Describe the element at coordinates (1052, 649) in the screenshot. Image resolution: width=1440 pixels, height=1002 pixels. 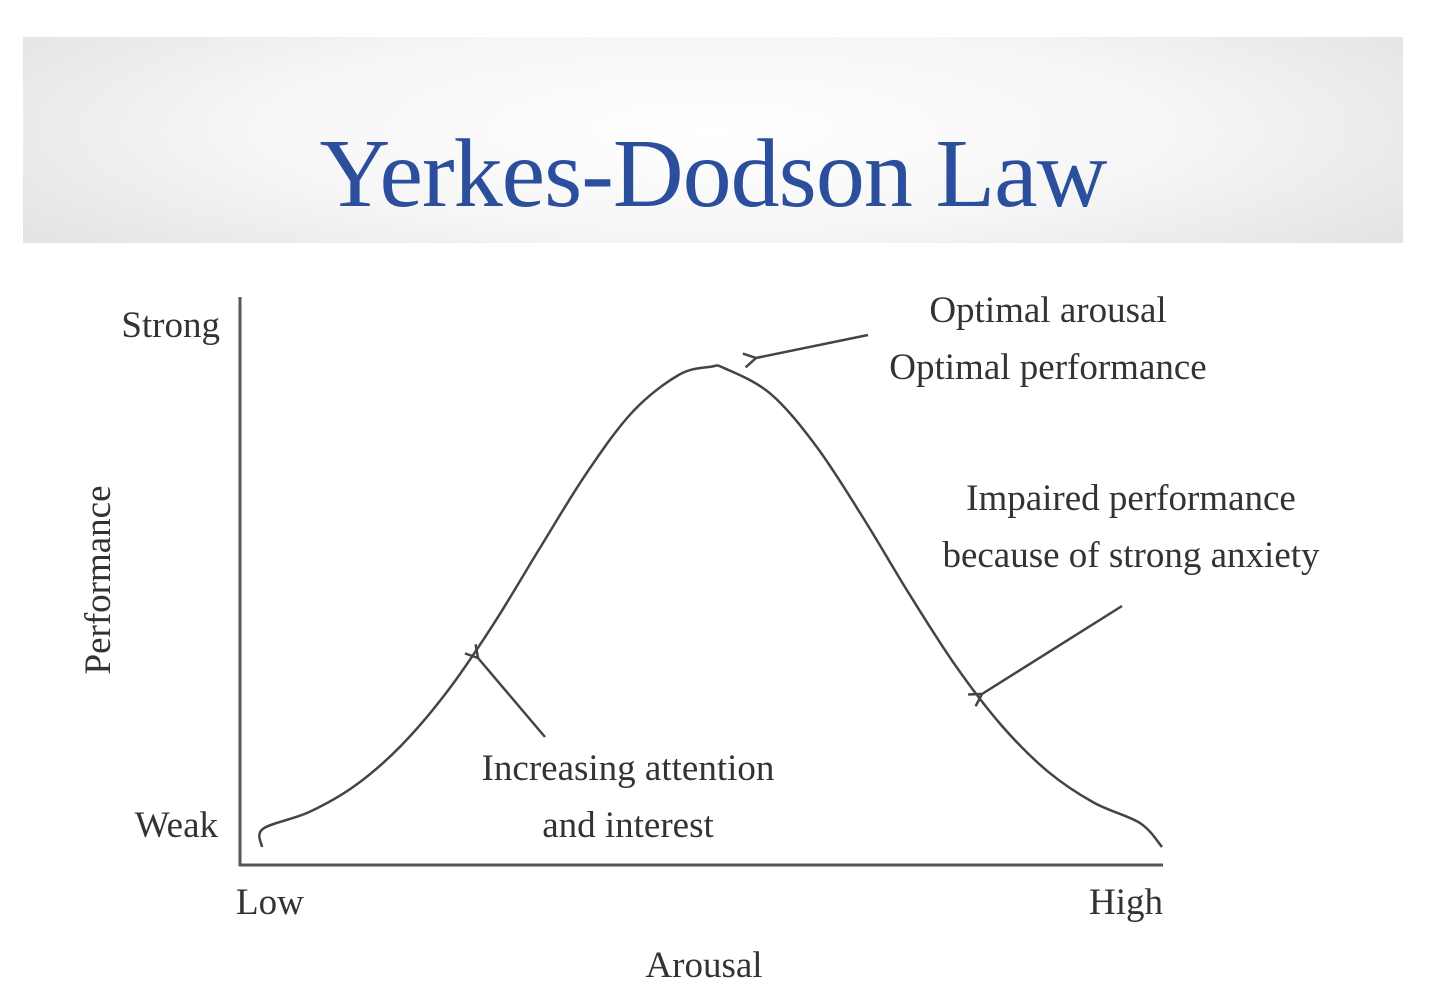
I see `arrow-impaired` at that location.